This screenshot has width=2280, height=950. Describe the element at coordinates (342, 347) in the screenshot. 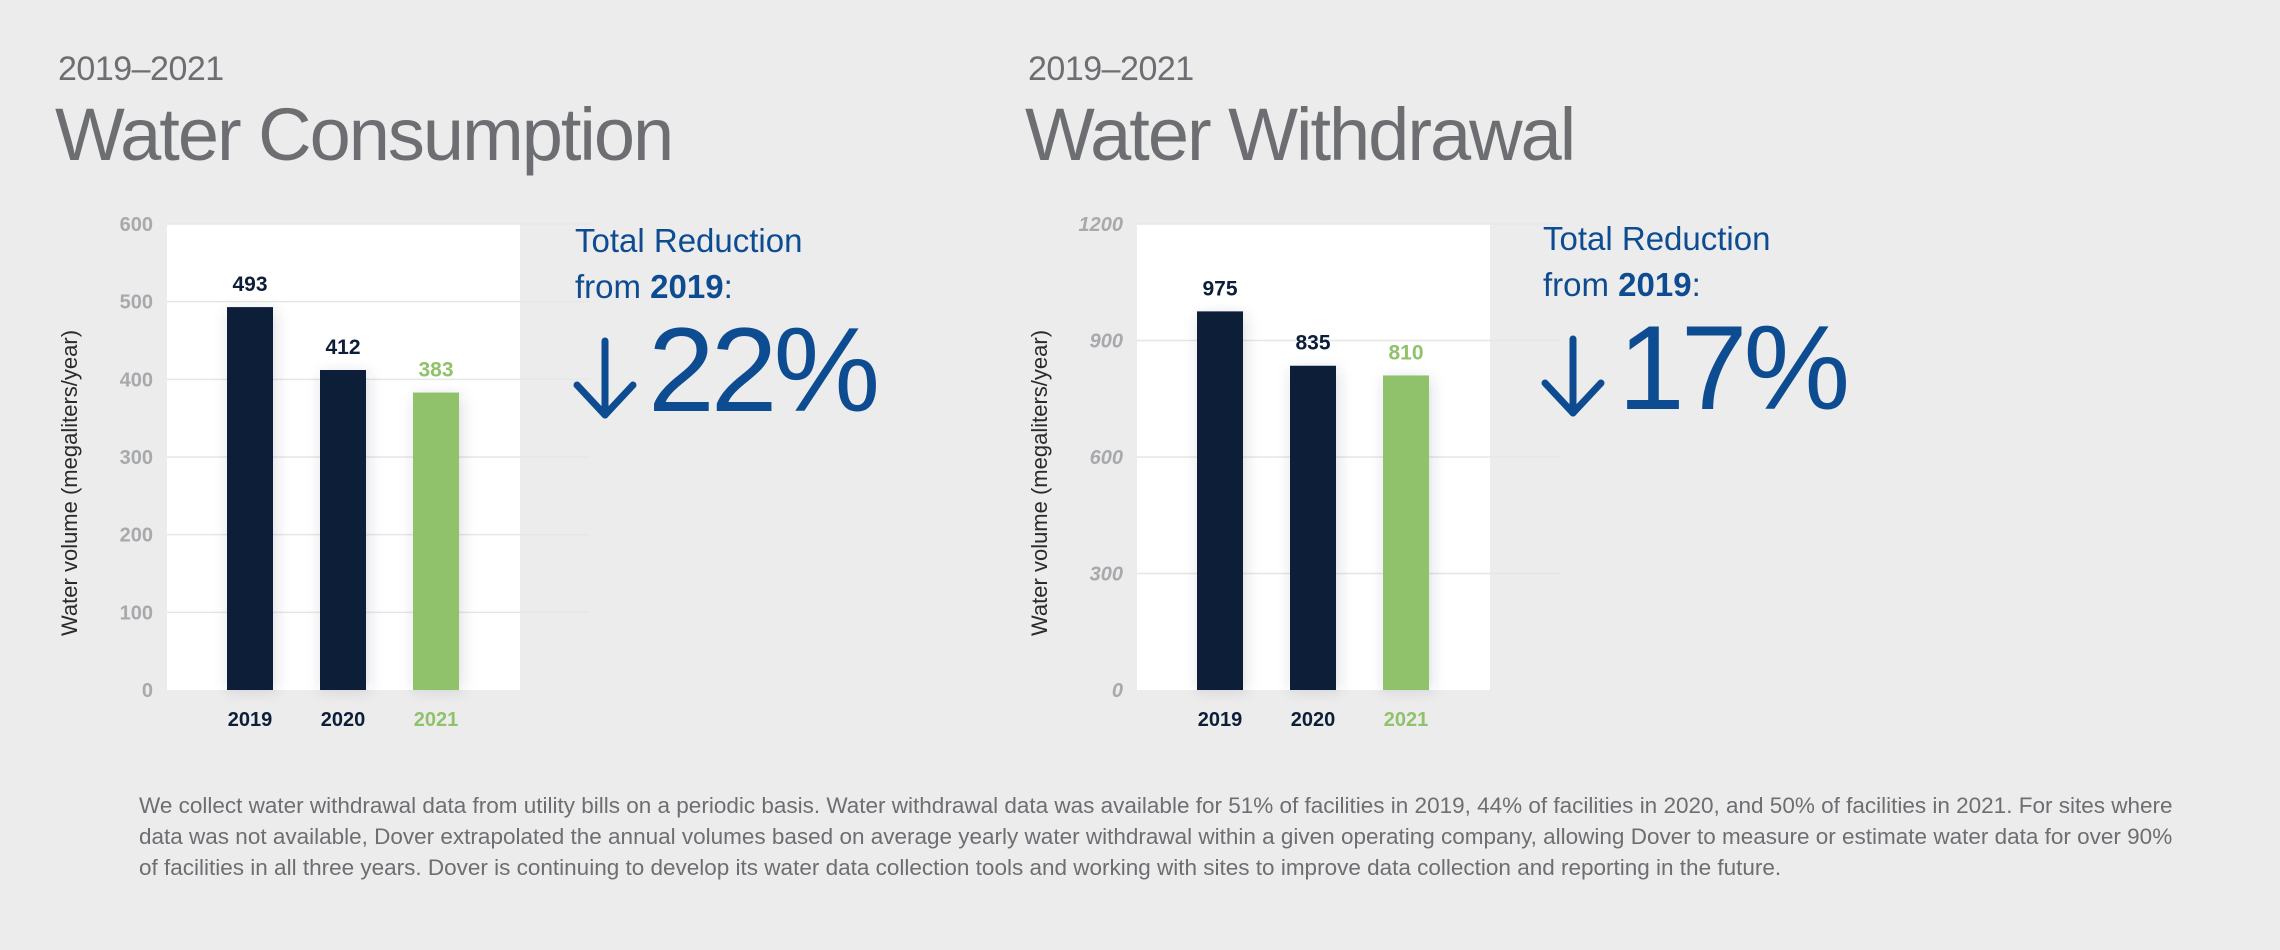

I see `data-label: 412` at that location.